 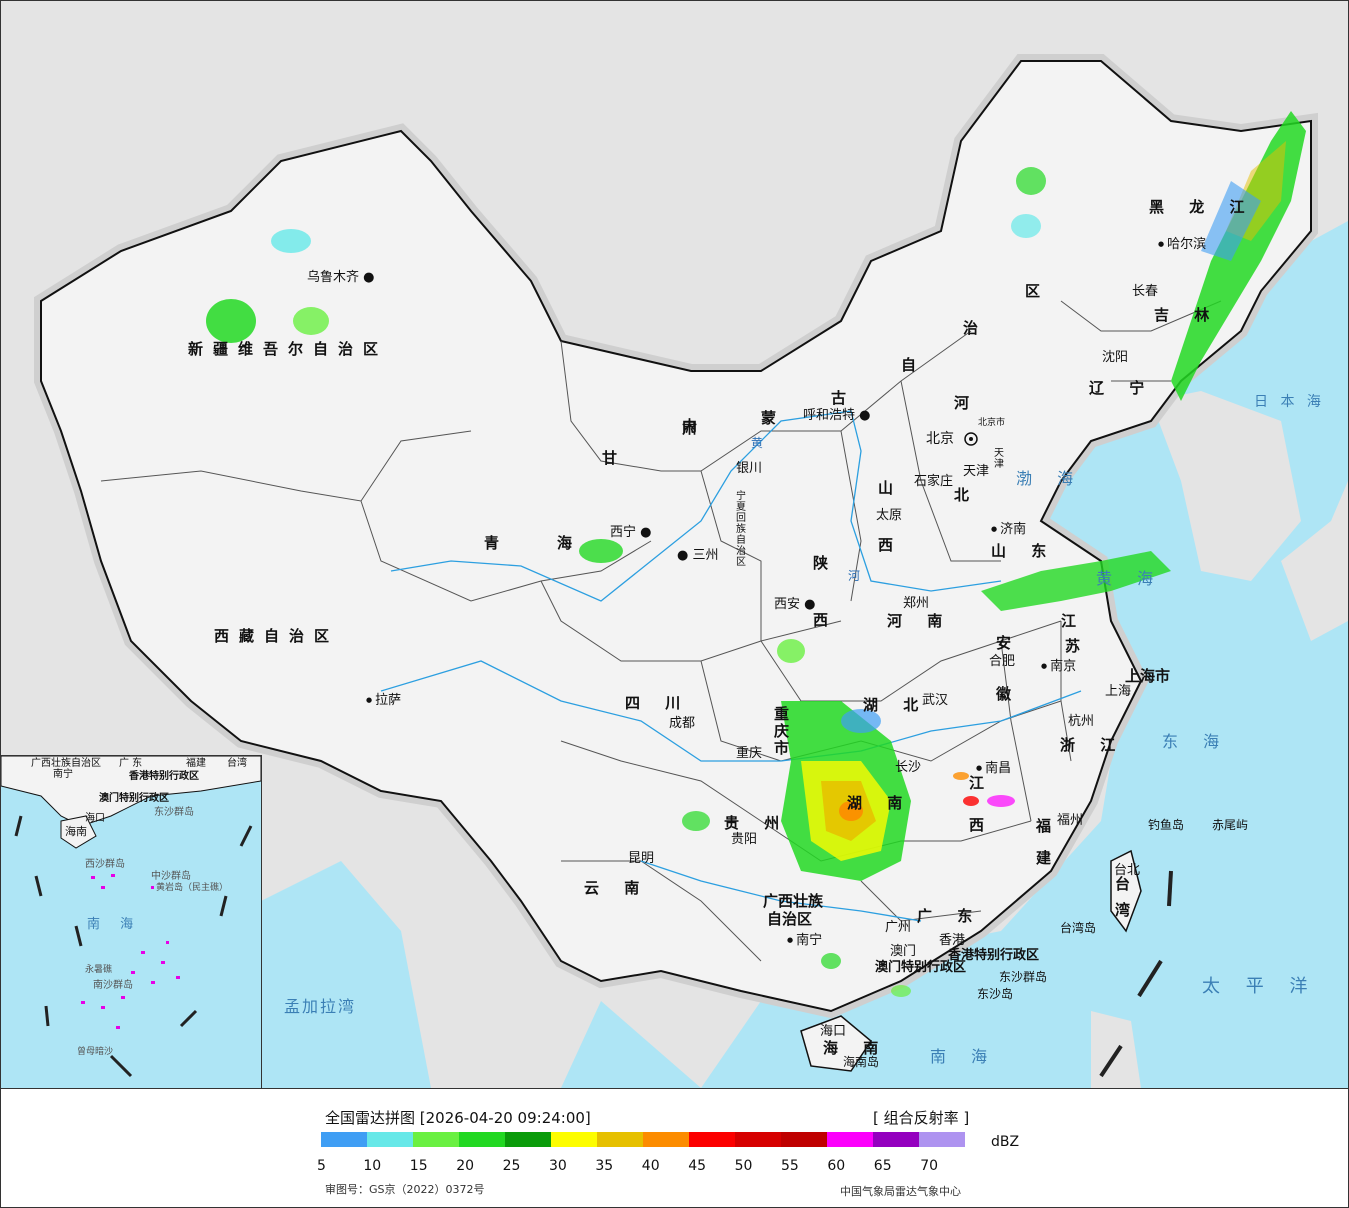 I want to click on city-guangzhou: 广州, so click(x=898, y=927).